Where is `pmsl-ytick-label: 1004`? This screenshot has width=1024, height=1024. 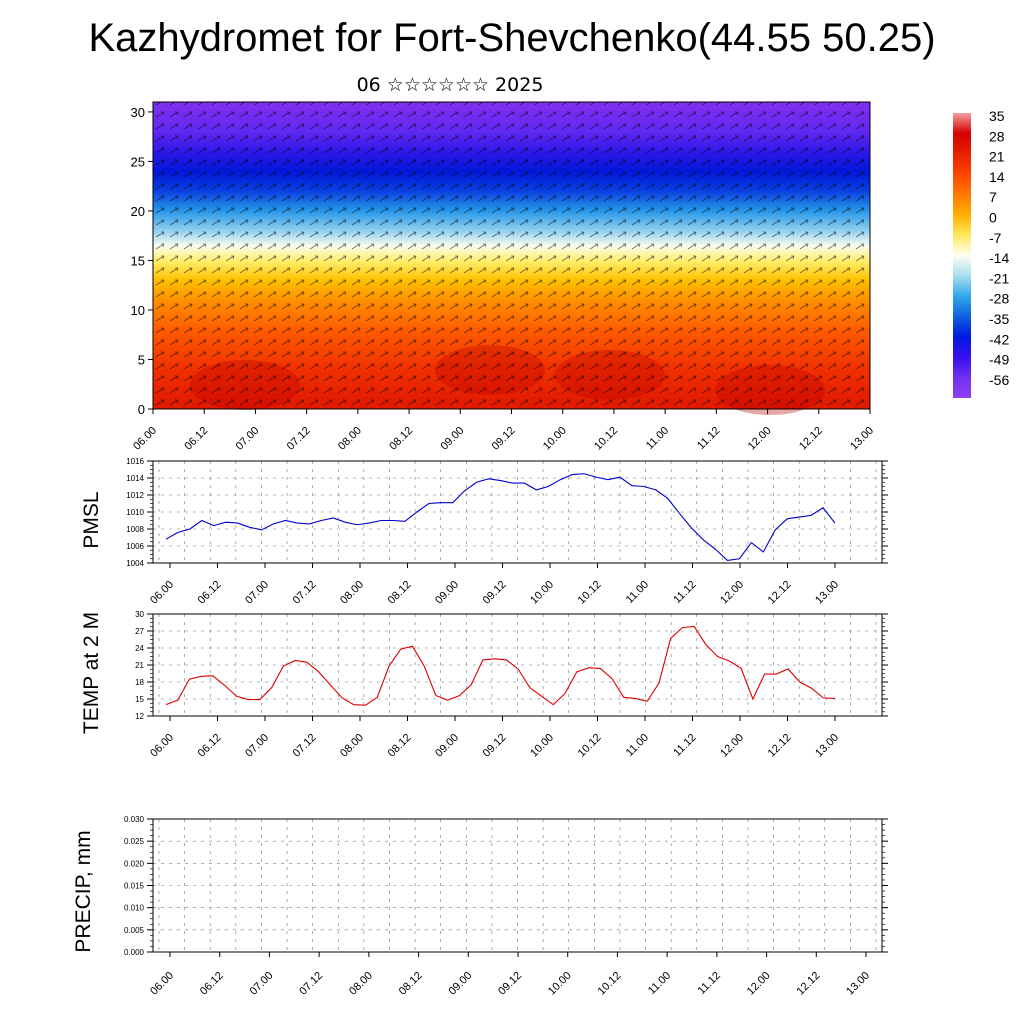
pmsl-ytick-label: 1004 is located at coordinates (135, 563).